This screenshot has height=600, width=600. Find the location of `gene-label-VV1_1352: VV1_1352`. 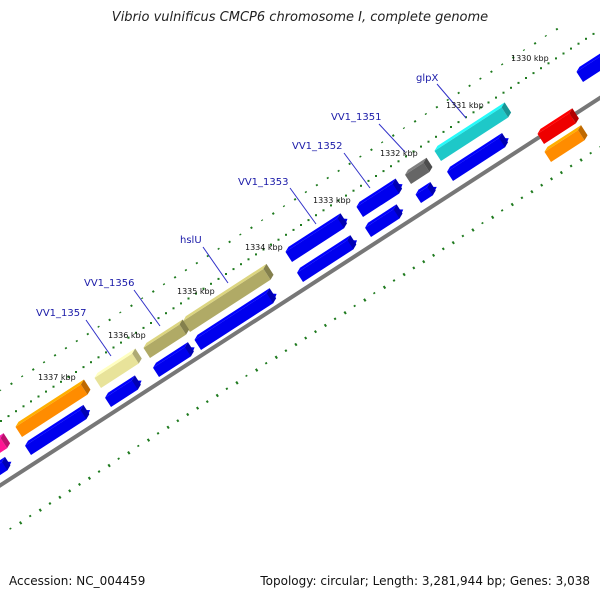

gene-label-VV1_1352: VV1_1352 is located at coordinates (317, 146).